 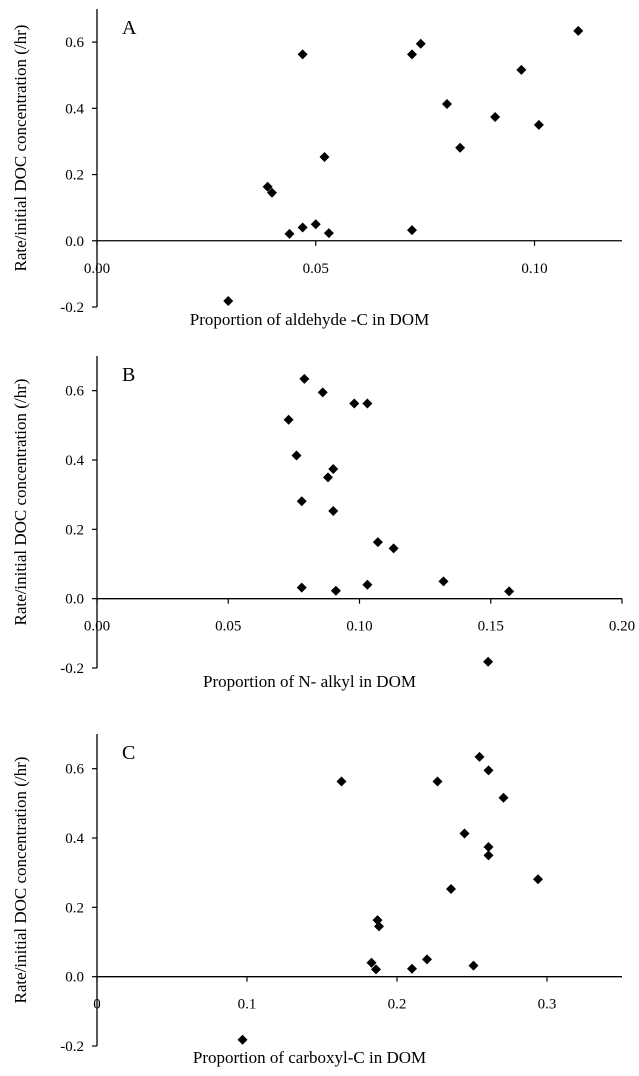 What do you see at coordinates (309, 1057) in the screenshot?
I see `x-axis-title: Proportion of carboxyl-C in DOM` at bounding box center [309, 1057].